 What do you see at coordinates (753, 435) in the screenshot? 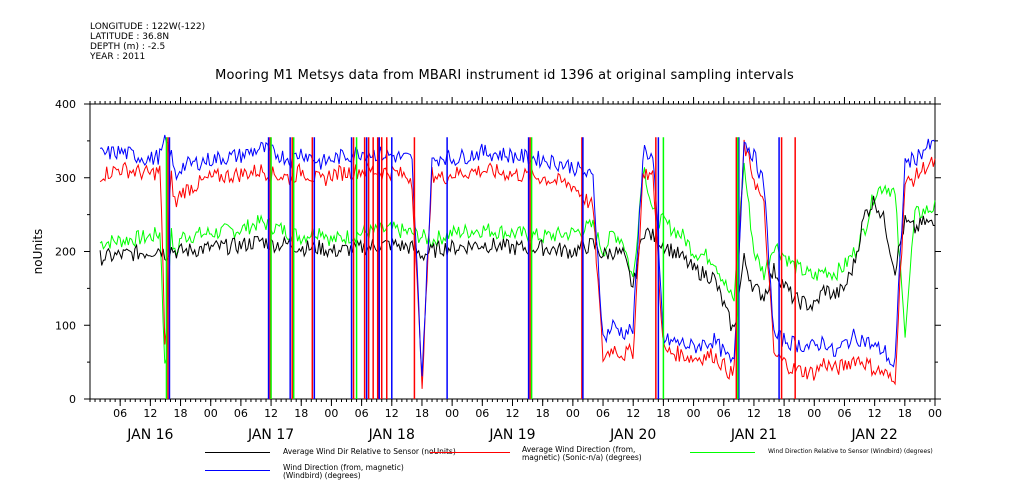
I see `x-day-label: JAN 21` at bounding box center [753, 435].